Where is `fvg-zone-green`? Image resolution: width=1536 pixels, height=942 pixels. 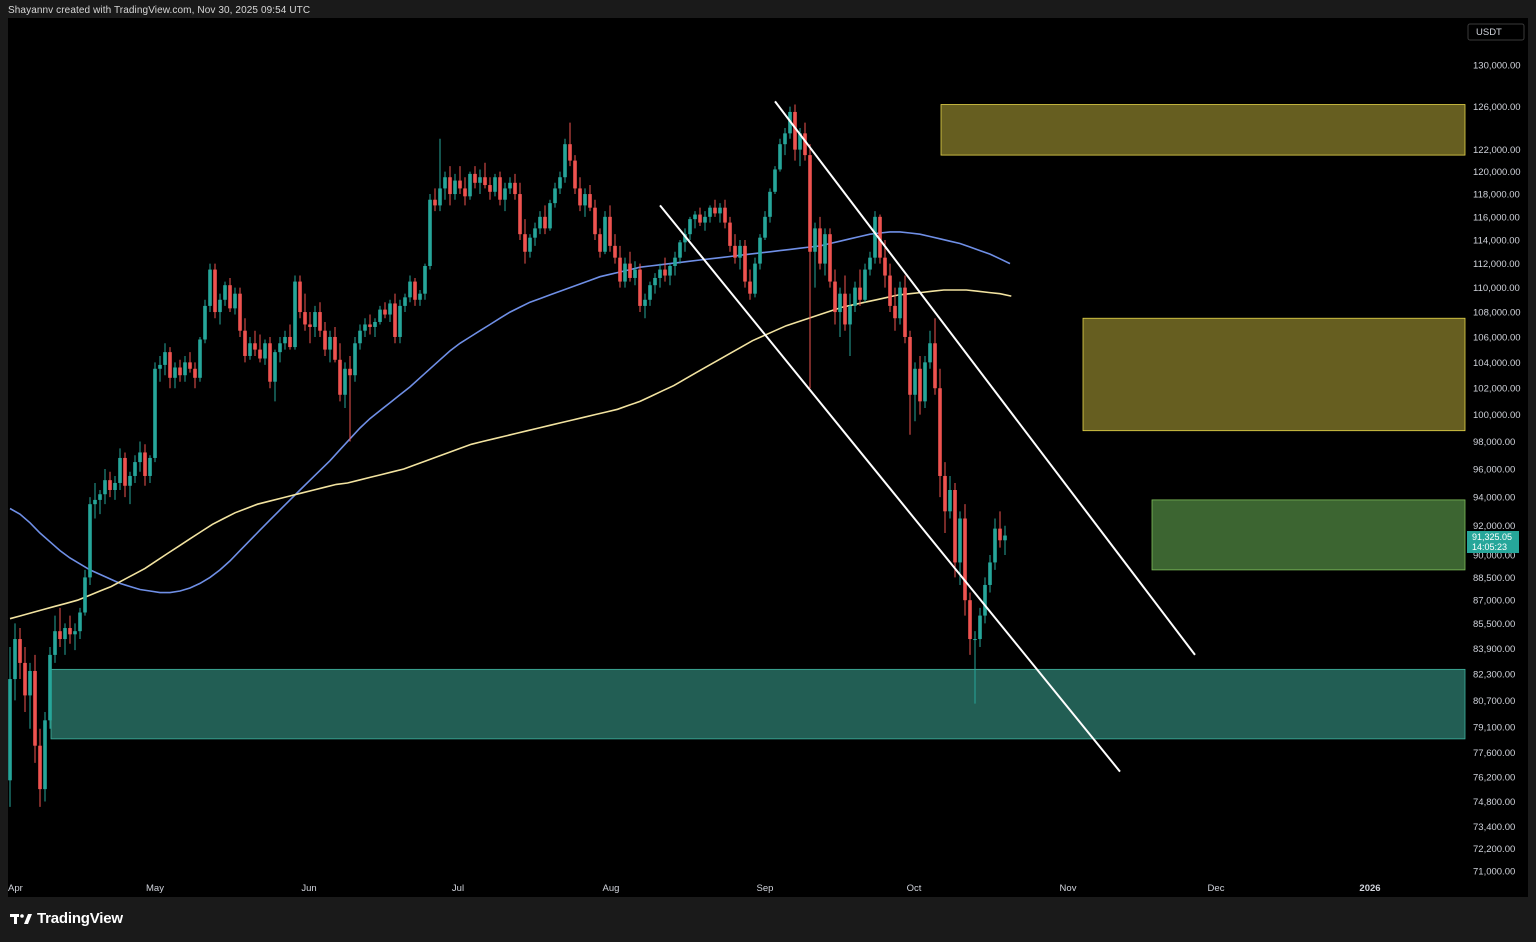
fvg-zone-green is located at coordinates (1308, 535).